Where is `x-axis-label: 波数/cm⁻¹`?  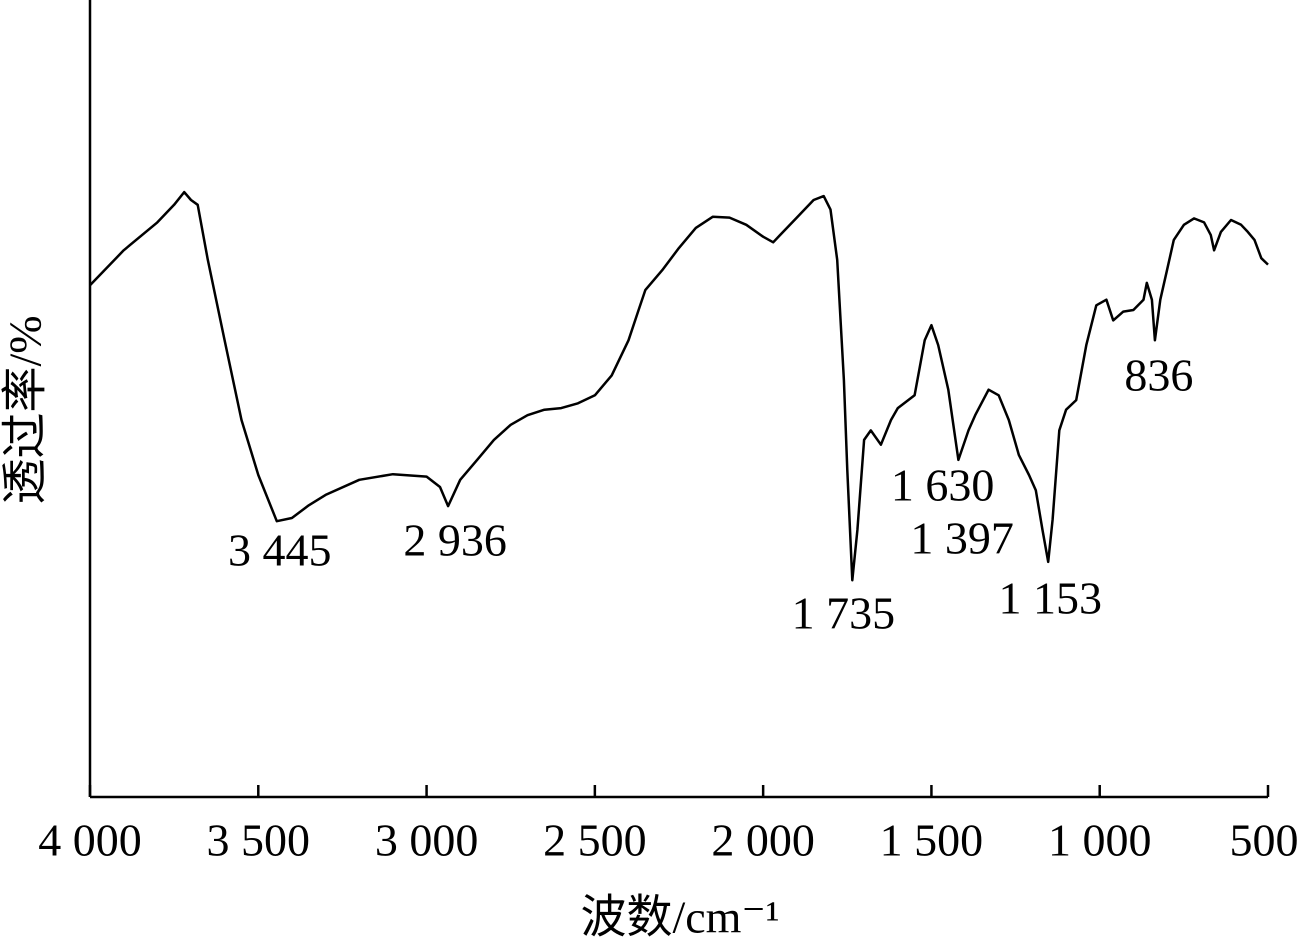 x-axis-label: 波数/cm⁻¹ is located at coordinates (679, 917).